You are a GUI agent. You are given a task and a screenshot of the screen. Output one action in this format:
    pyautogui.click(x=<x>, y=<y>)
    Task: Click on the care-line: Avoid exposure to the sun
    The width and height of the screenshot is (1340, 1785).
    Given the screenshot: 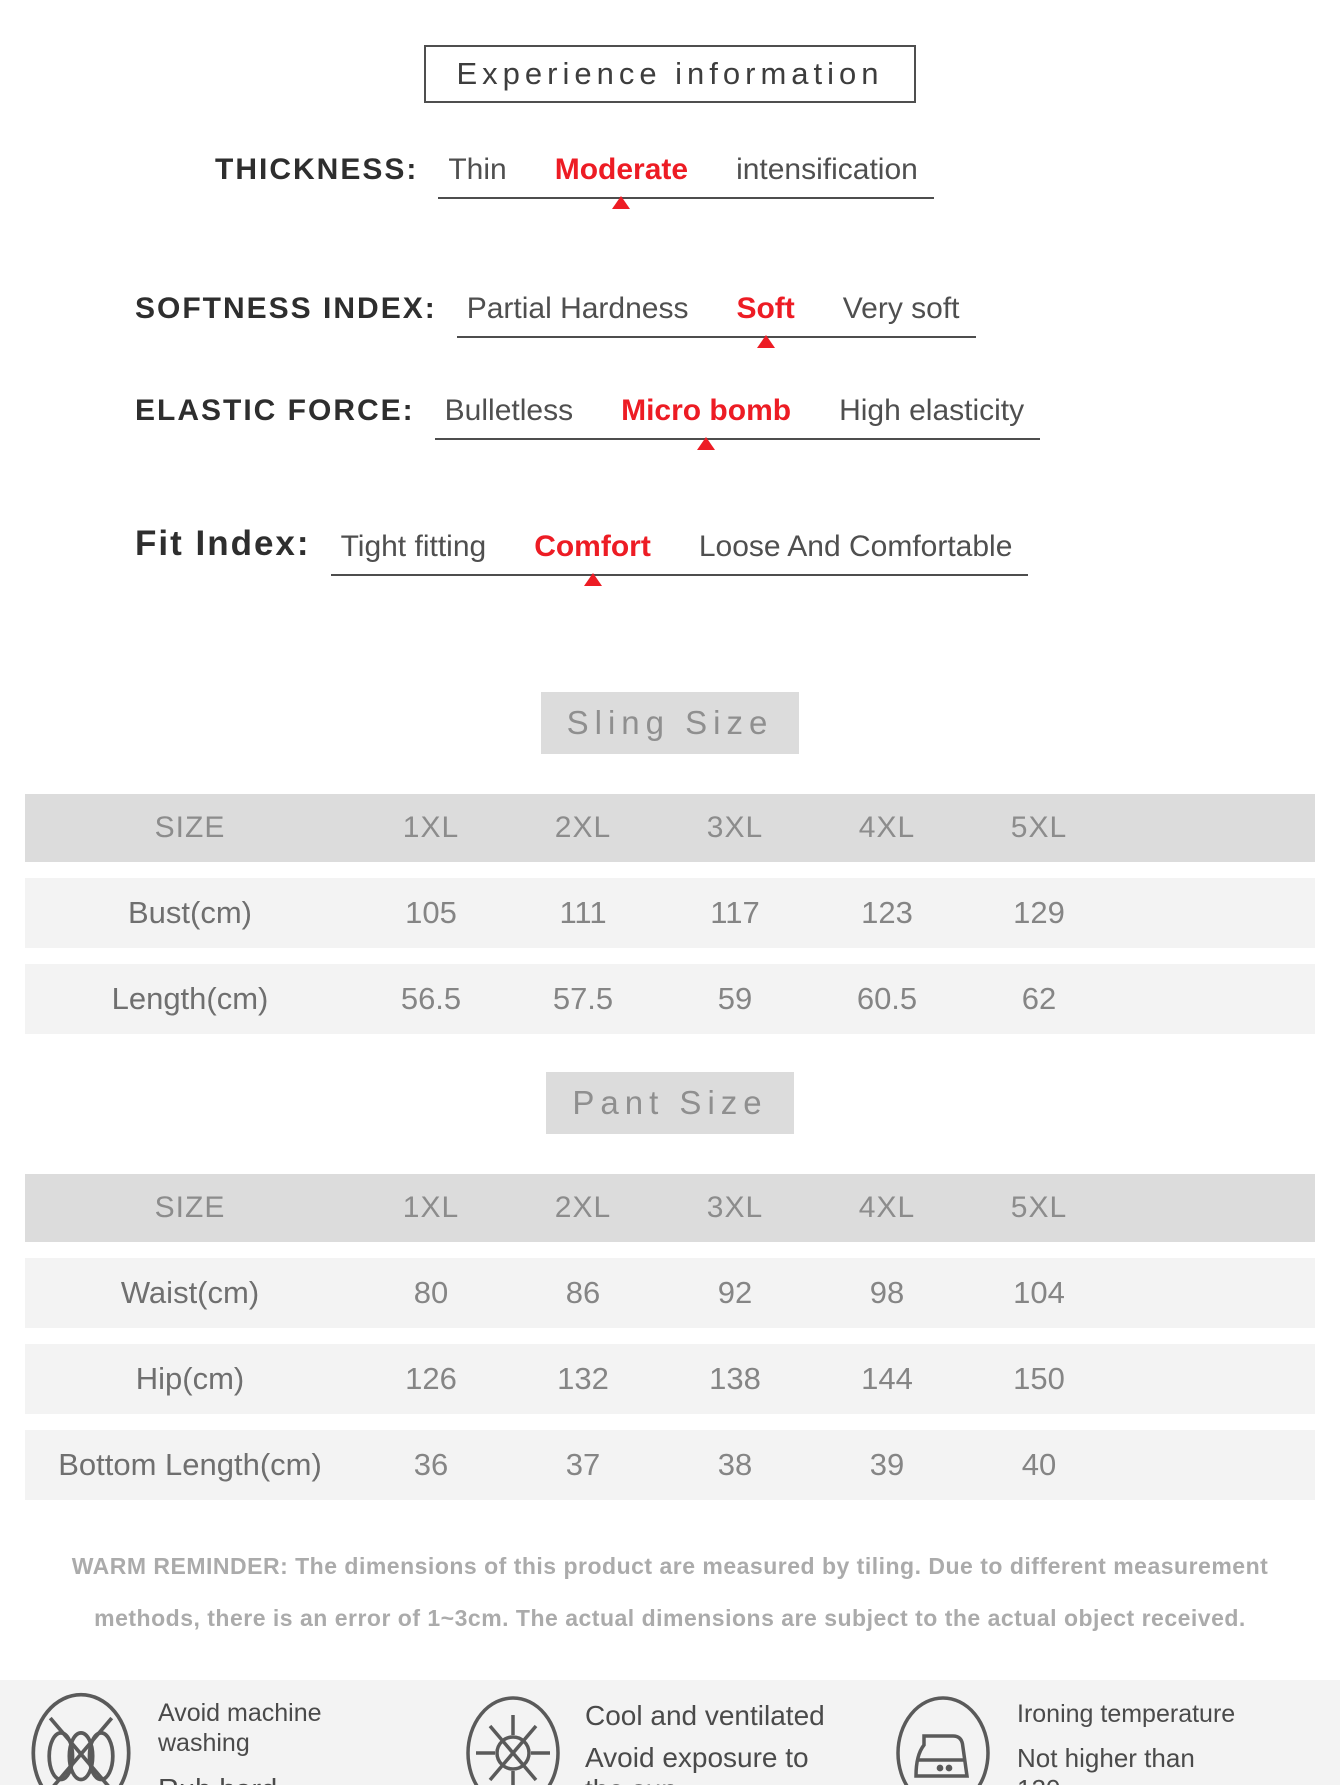 What is the action you would take?
    pyautogui.click(x=697, y=1763)
    